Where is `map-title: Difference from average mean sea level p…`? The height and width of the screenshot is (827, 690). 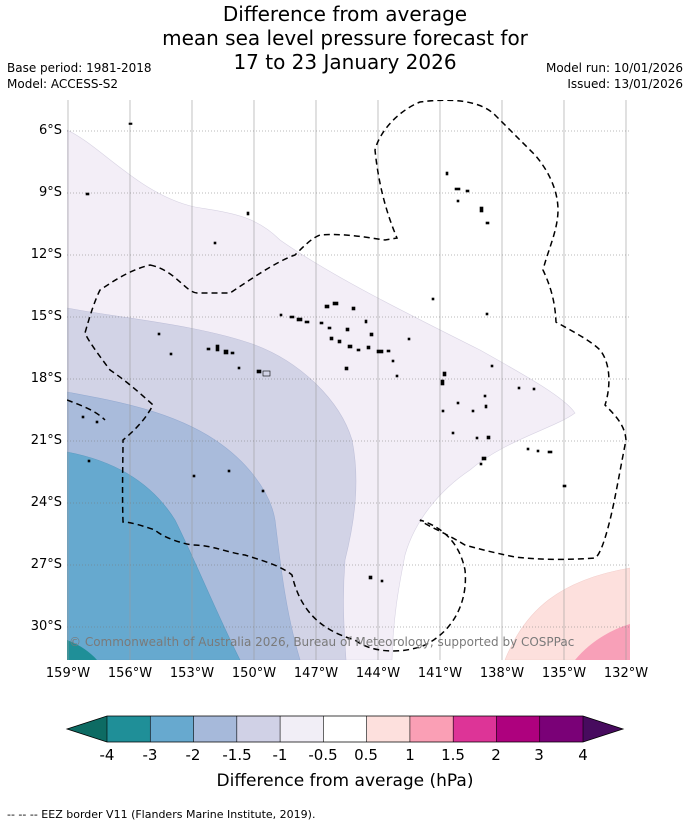
map-title: Difference from average mean sea level p… is located at coordinates (345, 38).